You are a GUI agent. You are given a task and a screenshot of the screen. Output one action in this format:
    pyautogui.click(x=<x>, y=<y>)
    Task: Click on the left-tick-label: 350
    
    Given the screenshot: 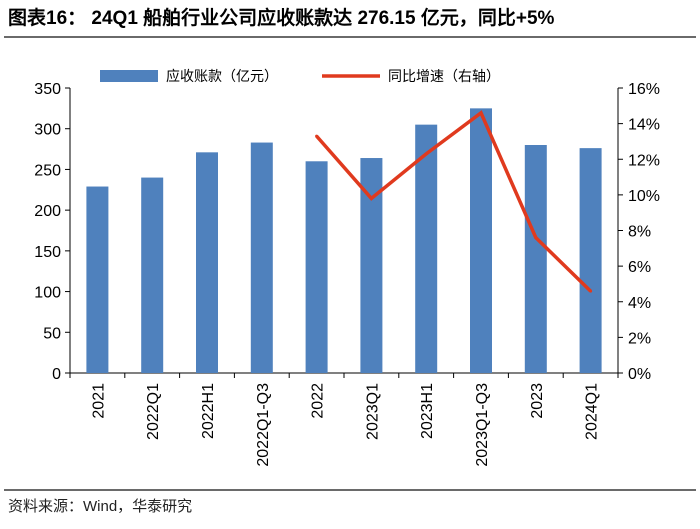 What is the action you would take?
    pyautogui.click(x=47, y=89)
    